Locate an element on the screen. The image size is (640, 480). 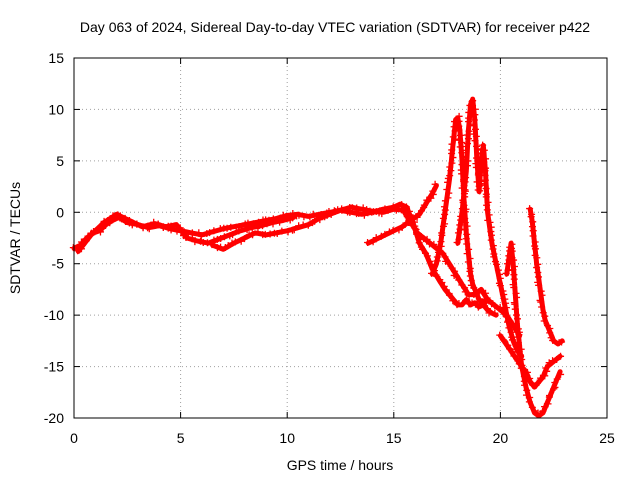
y-tick-label: 10 is located at coordinates (56, 109).